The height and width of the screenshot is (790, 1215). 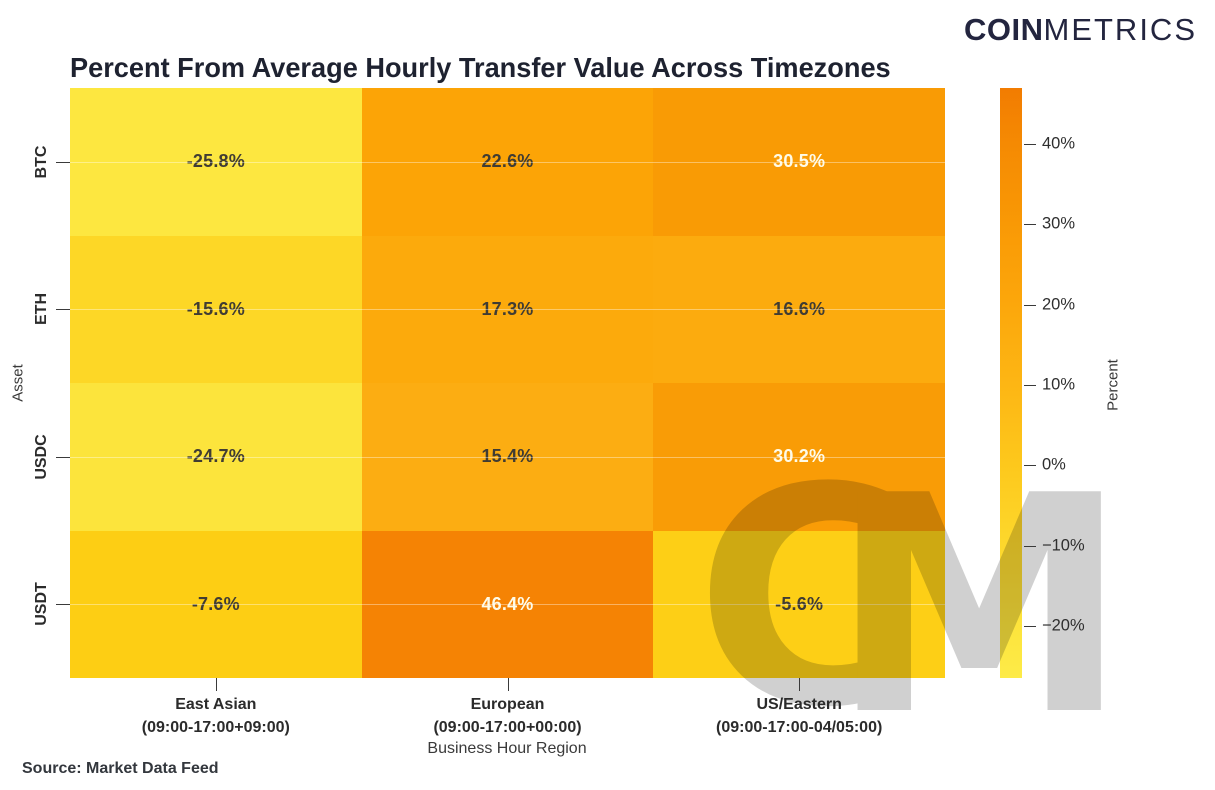 What do you see at coordinates (216, 704) in the screenshot?
I see `x-category-label: East Asian` at bounding box center [216, 704].